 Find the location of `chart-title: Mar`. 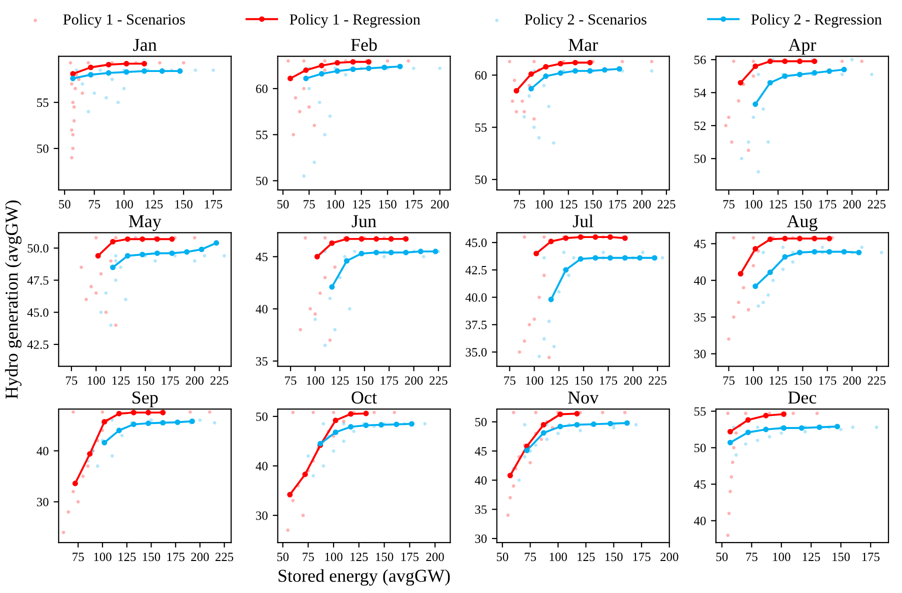

chart-title: Mar is located at coordinates (583, 44).